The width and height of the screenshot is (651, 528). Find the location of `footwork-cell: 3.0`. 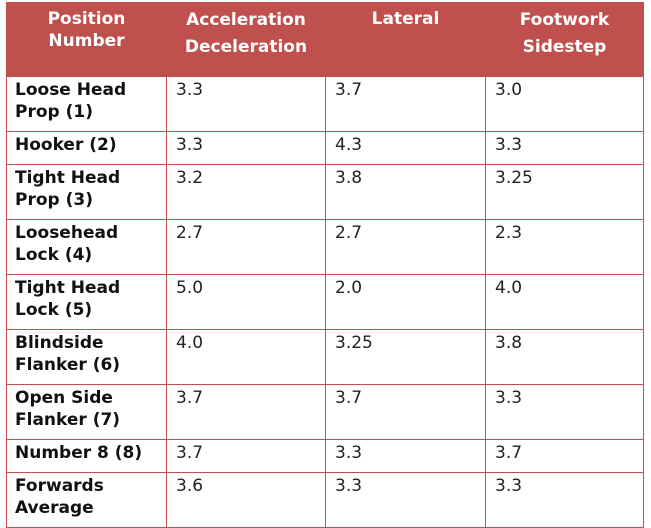

footwork-cell: 3.0 is located at coordinates (564, 104).